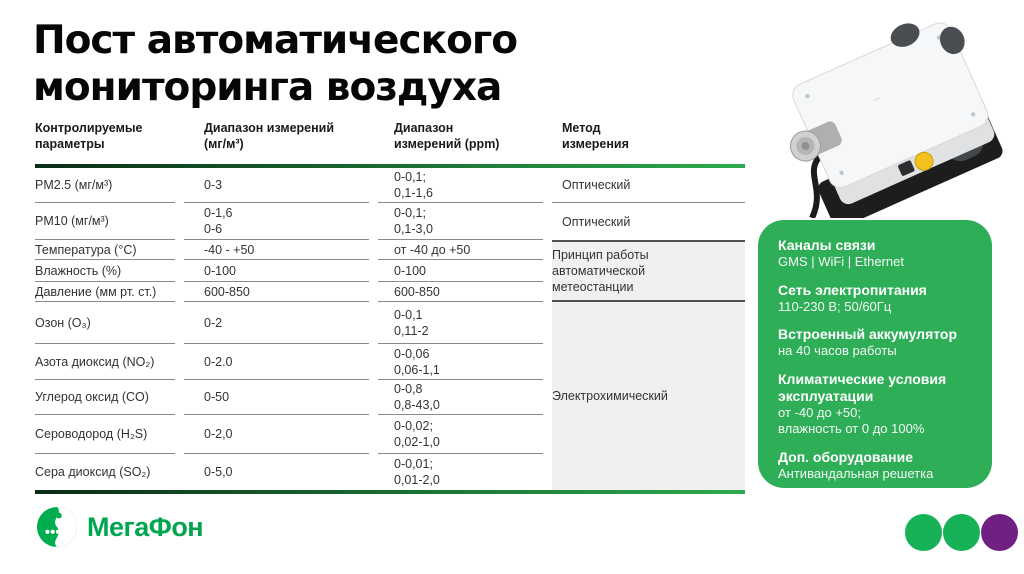 This screenshot has width=1024, height=574. What do you see at coordinates (868, 334) in the screenshot?
I see `spec-title: Встроенный аккумулятор` at bounding box center [868, 334].